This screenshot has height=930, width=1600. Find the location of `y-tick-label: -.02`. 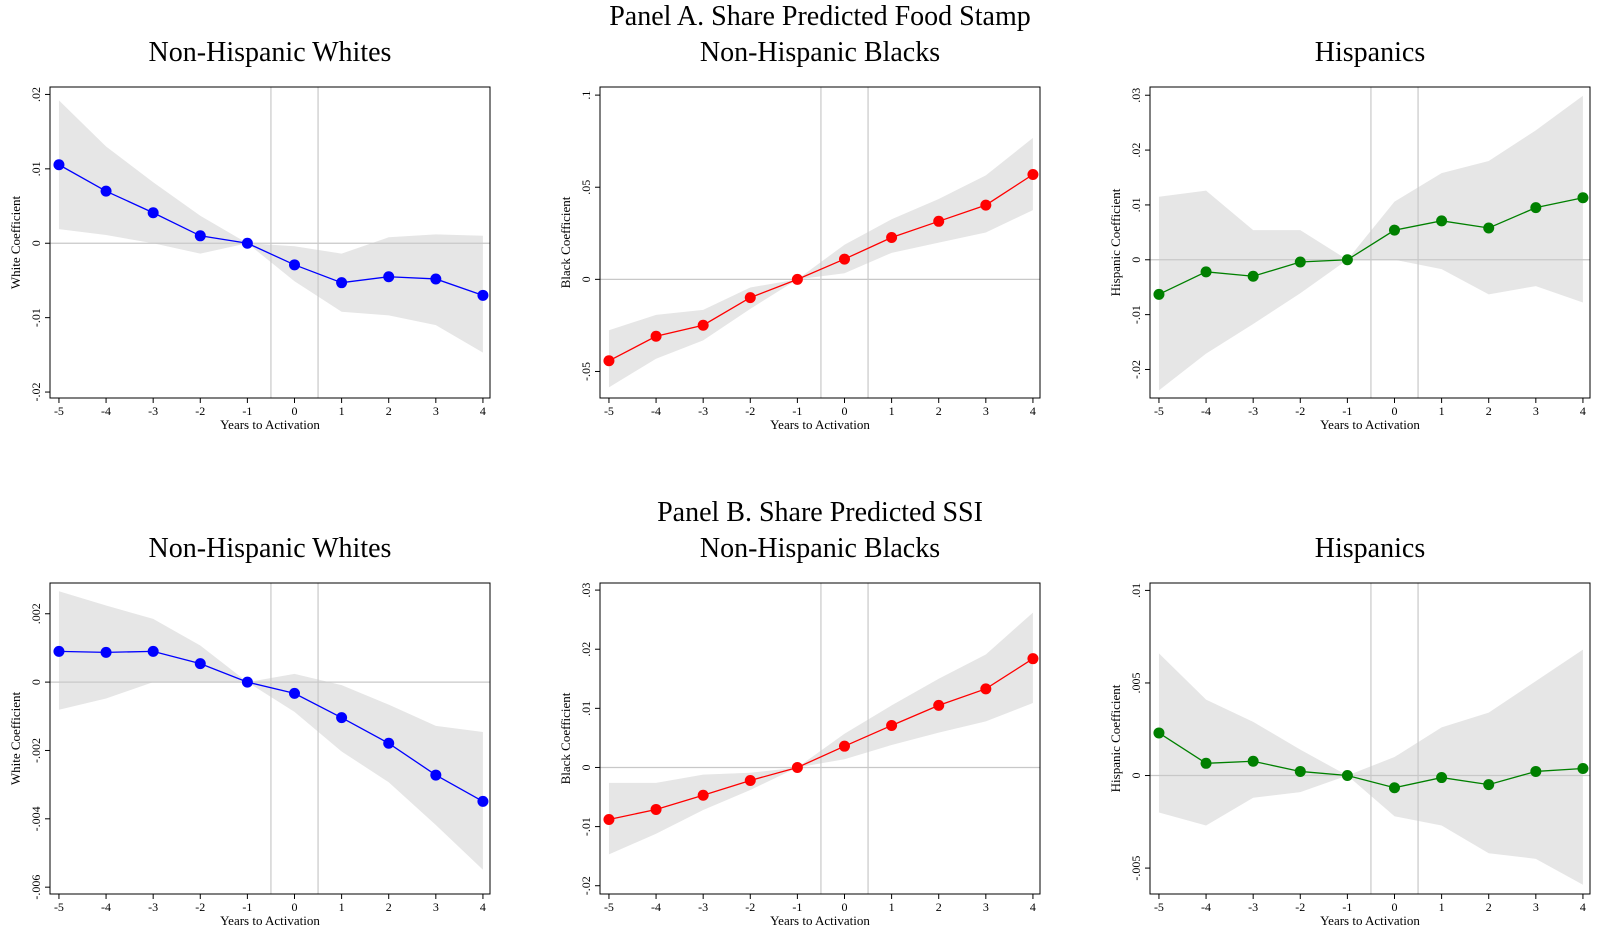

y-tick-label: -.02 is located at coordinates (586, 885).